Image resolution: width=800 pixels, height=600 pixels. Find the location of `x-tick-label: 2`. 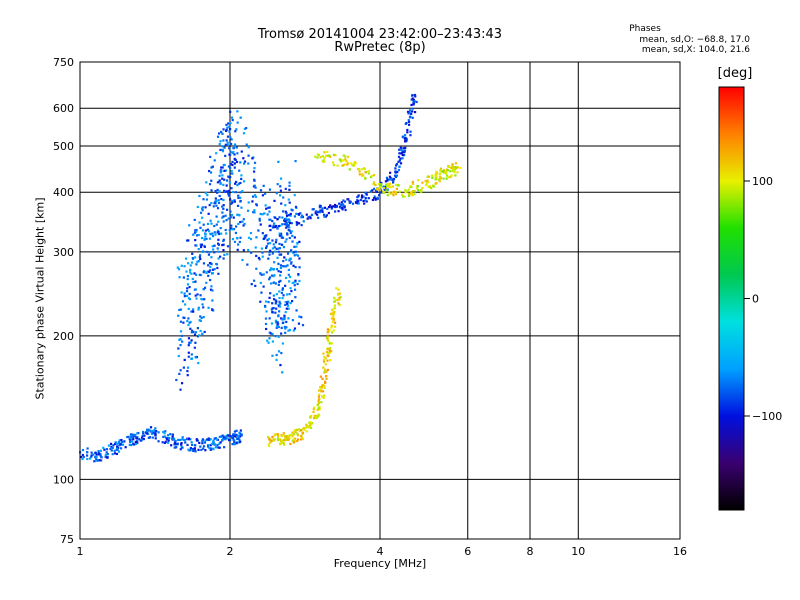

x-tick-label: 2 is located at coordinates (230, 551).